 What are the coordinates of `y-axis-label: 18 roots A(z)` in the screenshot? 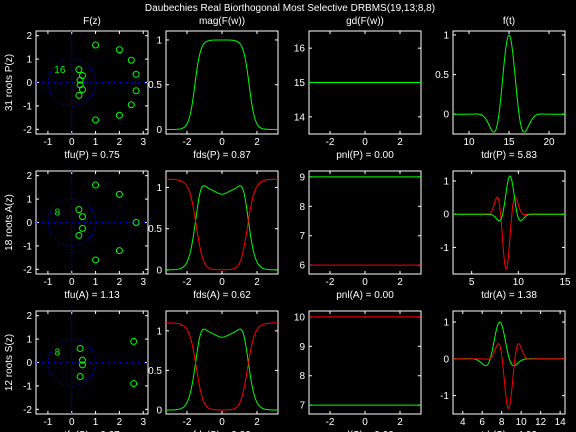 It's located at (9, 222).